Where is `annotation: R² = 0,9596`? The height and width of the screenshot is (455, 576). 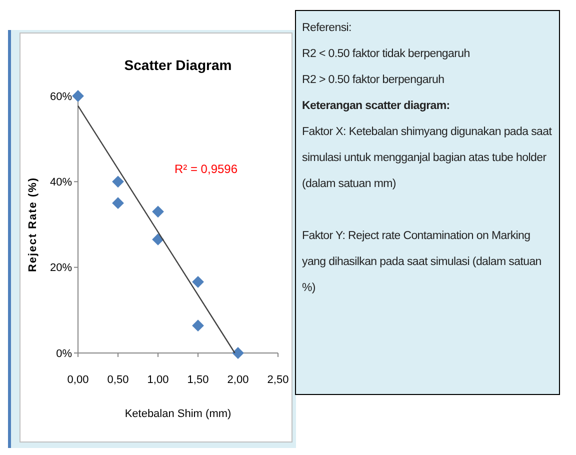
annotation: R² = 0,9596 is located at coordinates (206, 169).